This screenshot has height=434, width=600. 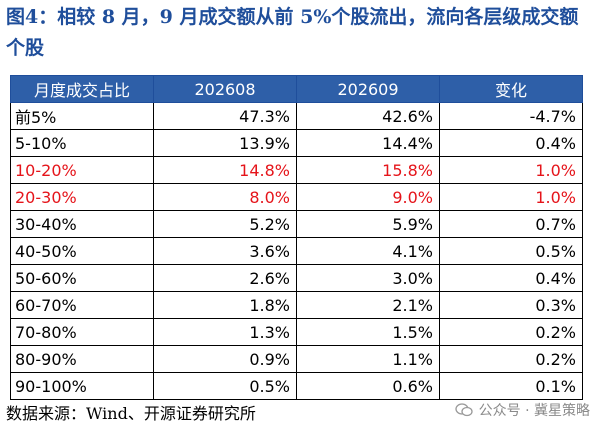 What do you see at coordinates (225, 170) in the screenshot?
I see `cell-202608: 14.8%` at bounding box center [225, 170].